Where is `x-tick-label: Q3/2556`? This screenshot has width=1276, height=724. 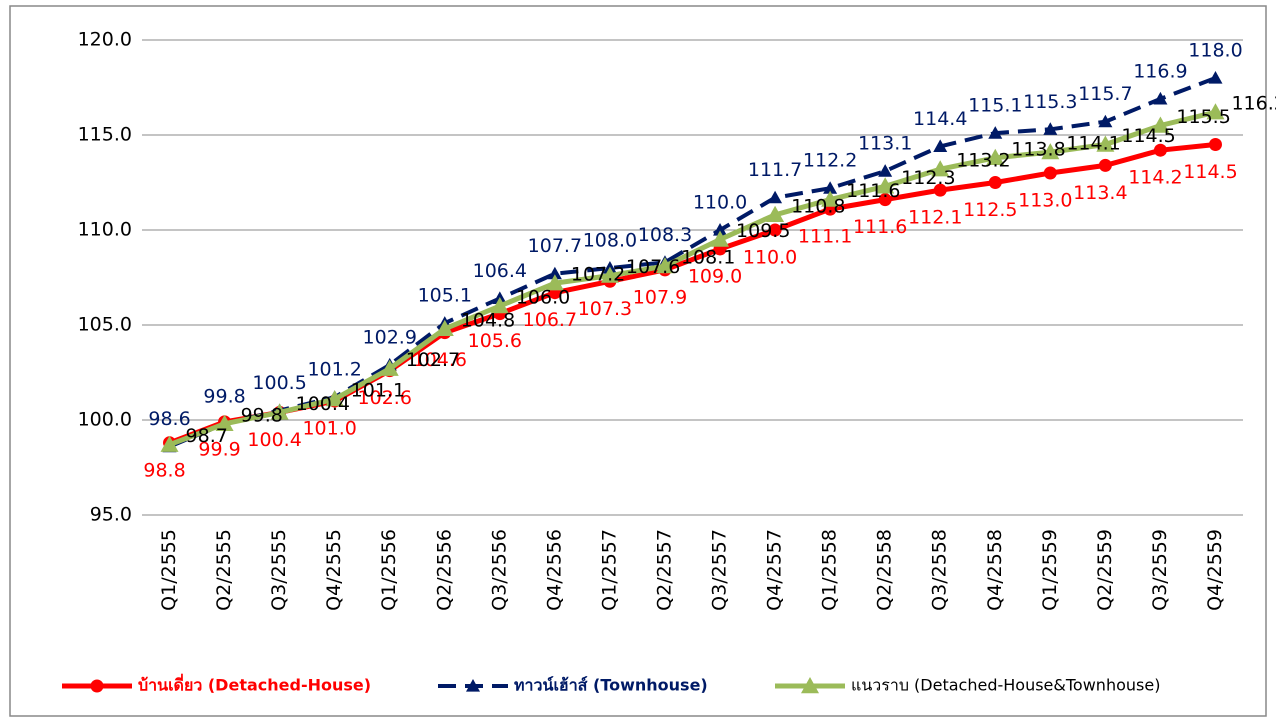
x-tick-label: Q3/2556 is located at coordinates (499, 570).